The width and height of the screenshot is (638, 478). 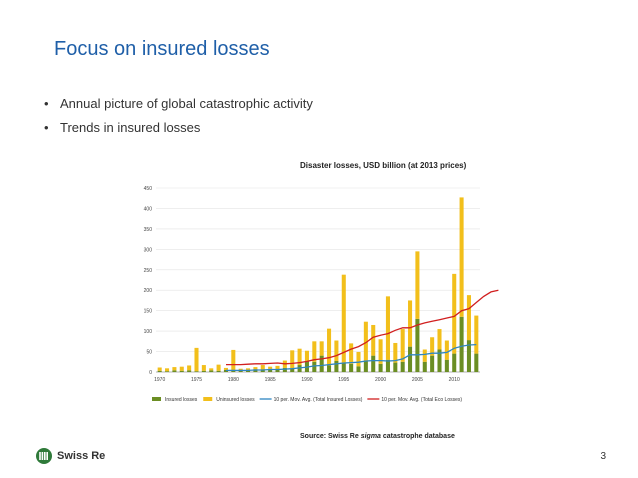 What do you see at coordinates (603, 456) in the screenshot?
I see `page-number: 3` at bounding box center [603, 456].